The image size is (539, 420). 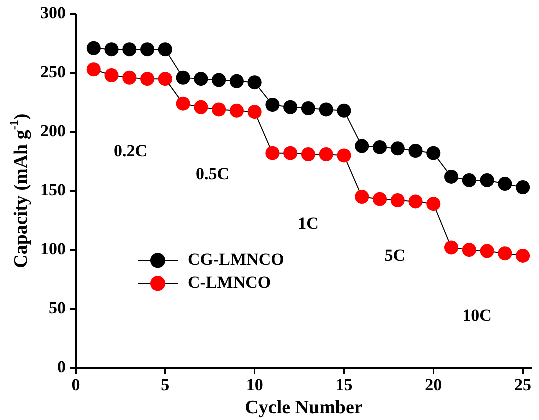 What do you see at coordinates (131, 151) in the screenshot?
I see `annotation: 0.2C` at bounding box center [131, 151].